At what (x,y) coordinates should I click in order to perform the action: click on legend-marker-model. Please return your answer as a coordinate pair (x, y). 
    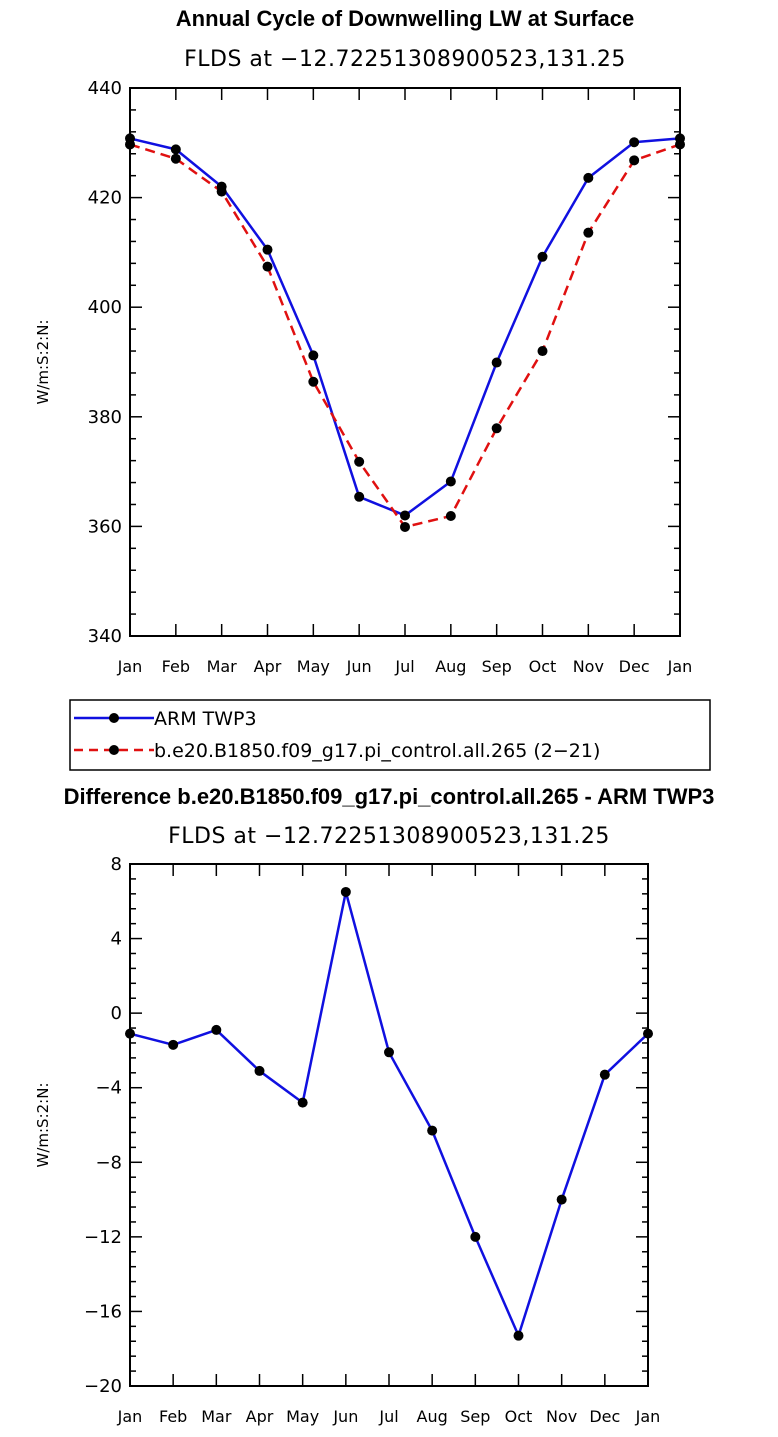
    Looking at the image, I should click on (114, 750).